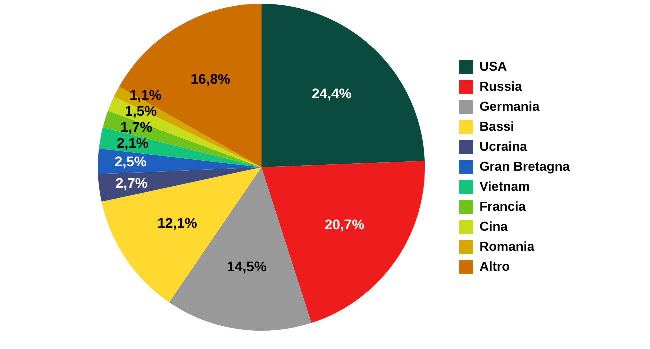 This screenshot has width=650, height=349. I want to click on legend-label: Ucraina, so click(504, 146).